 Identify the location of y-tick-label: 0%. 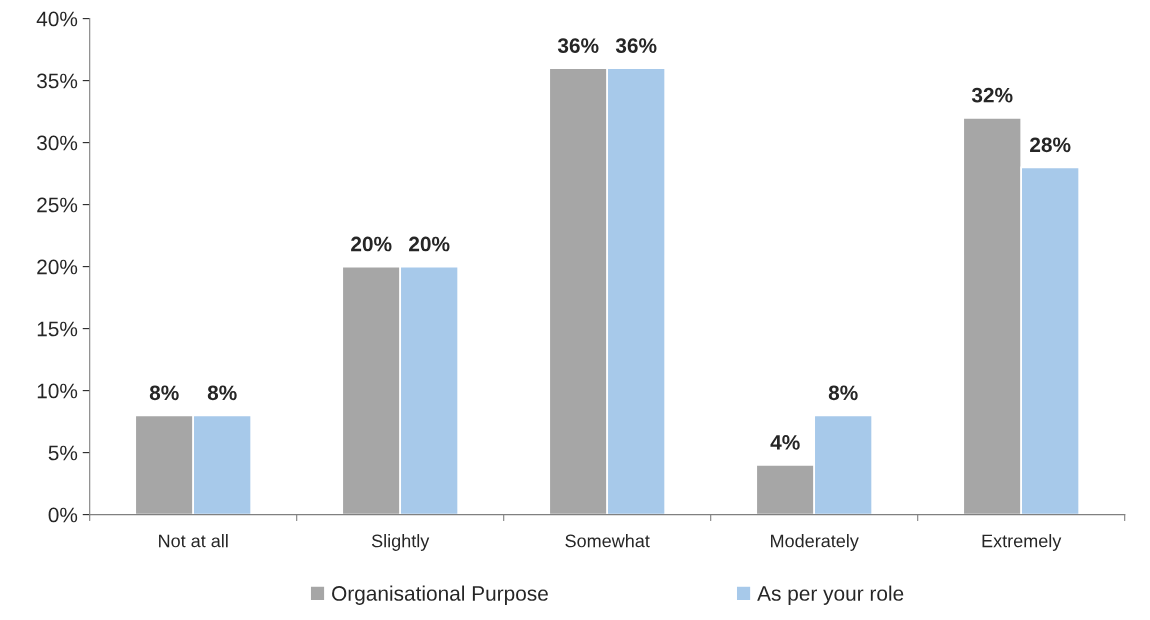
(63, 515).